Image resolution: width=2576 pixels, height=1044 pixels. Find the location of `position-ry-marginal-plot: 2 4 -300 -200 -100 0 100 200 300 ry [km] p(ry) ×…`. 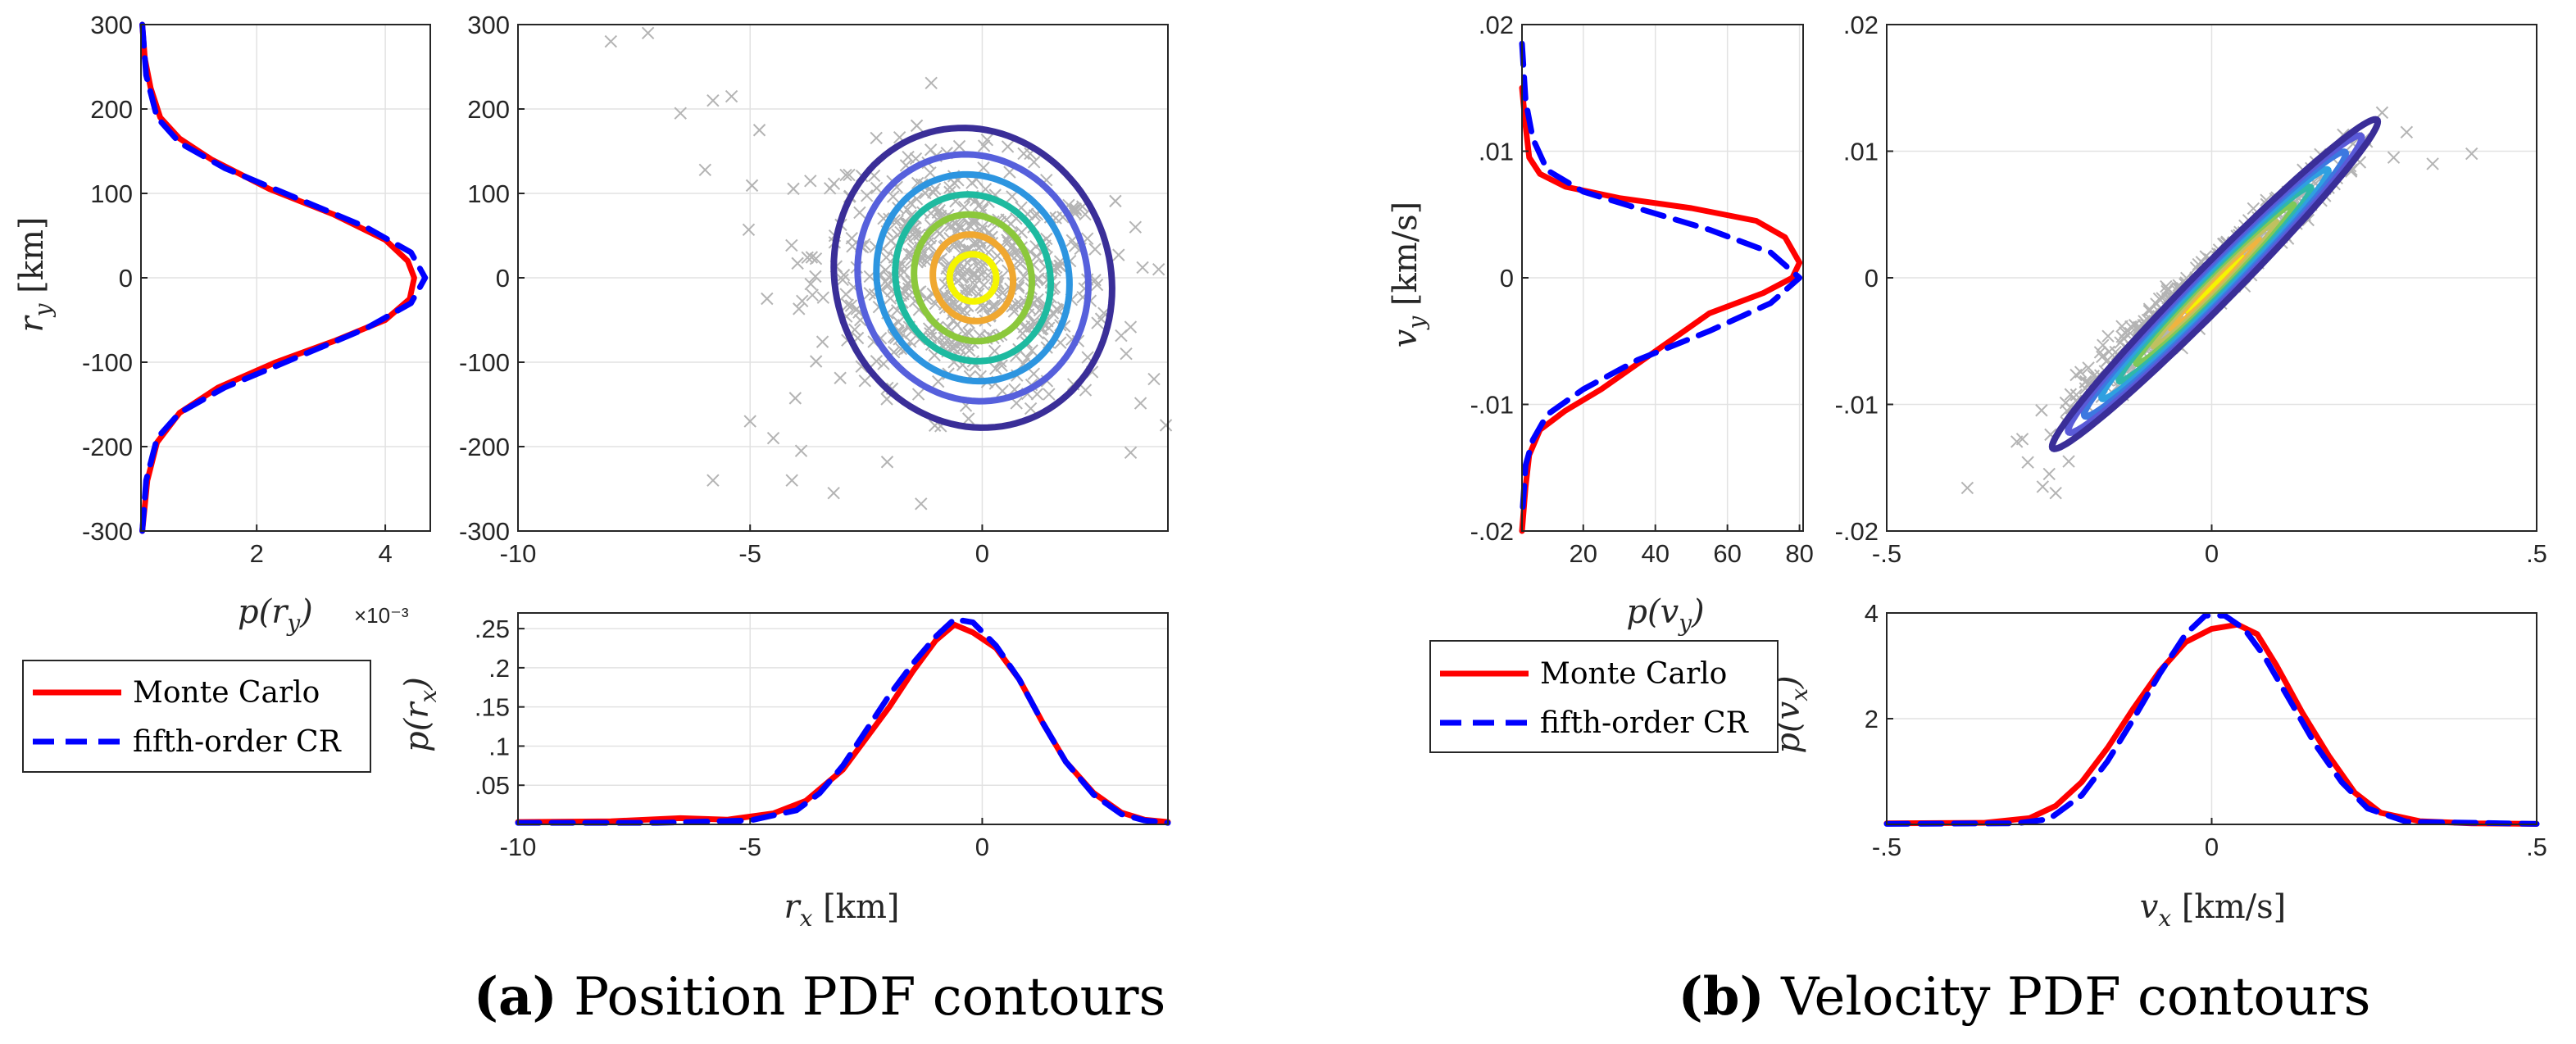

position-ry-marginal-plot: 2 4 -300 -200 -100 0 100 200 300 ry [km] p(ry) ×… is located at coordinates (222, 324).